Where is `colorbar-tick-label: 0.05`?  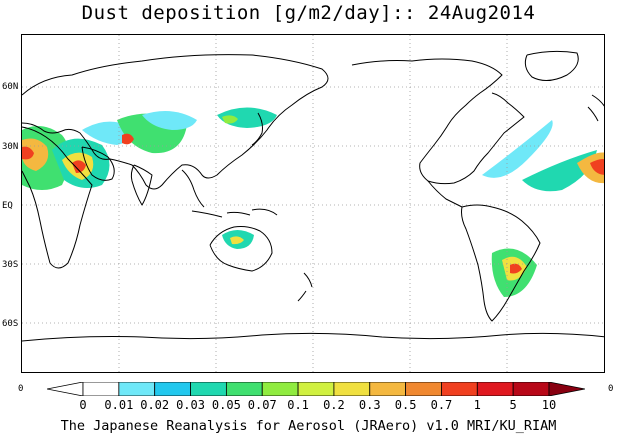 colorbar-tick-label: 0.05 is located at coordinates (226, 405).